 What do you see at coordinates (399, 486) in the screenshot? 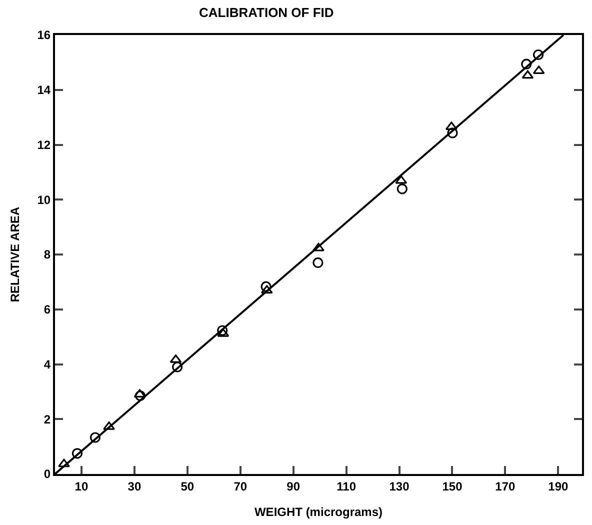
I see `x-tick-label: 130` at bounding box center [399, 486].